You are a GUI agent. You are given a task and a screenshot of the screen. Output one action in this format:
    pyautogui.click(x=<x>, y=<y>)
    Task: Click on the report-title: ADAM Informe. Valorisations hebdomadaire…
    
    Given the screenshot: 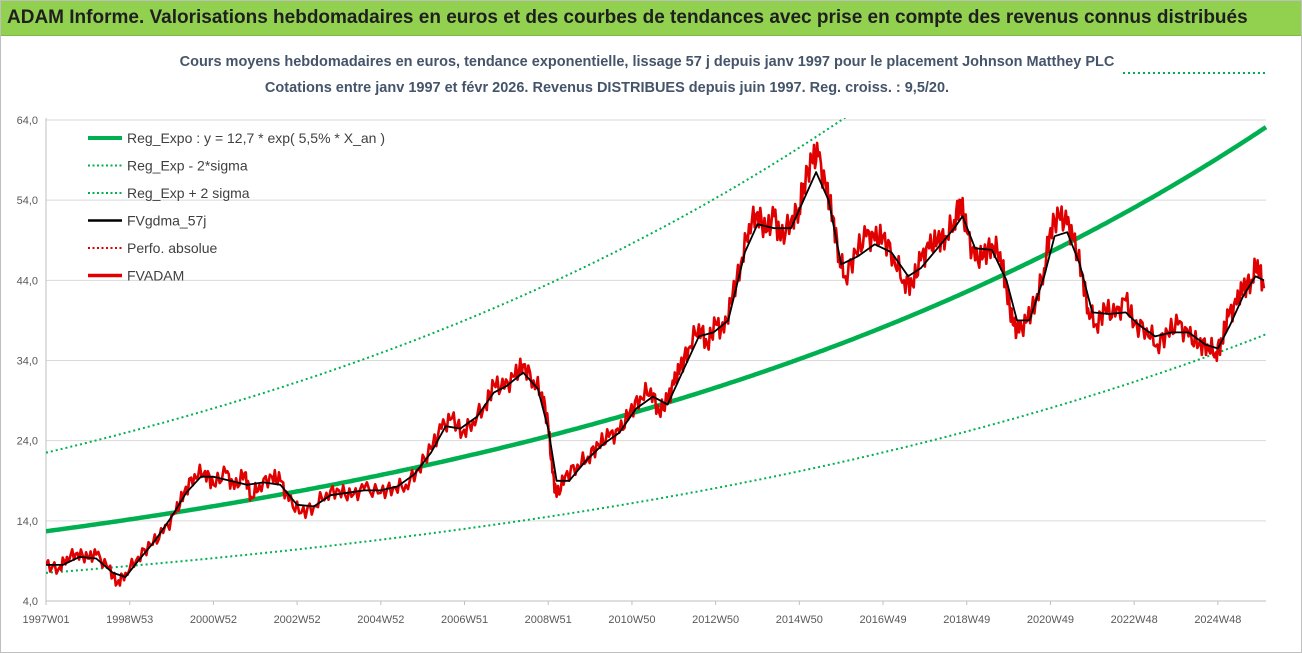 What is the action you would take?
    pyautogui.click(x=627, y=17)
    